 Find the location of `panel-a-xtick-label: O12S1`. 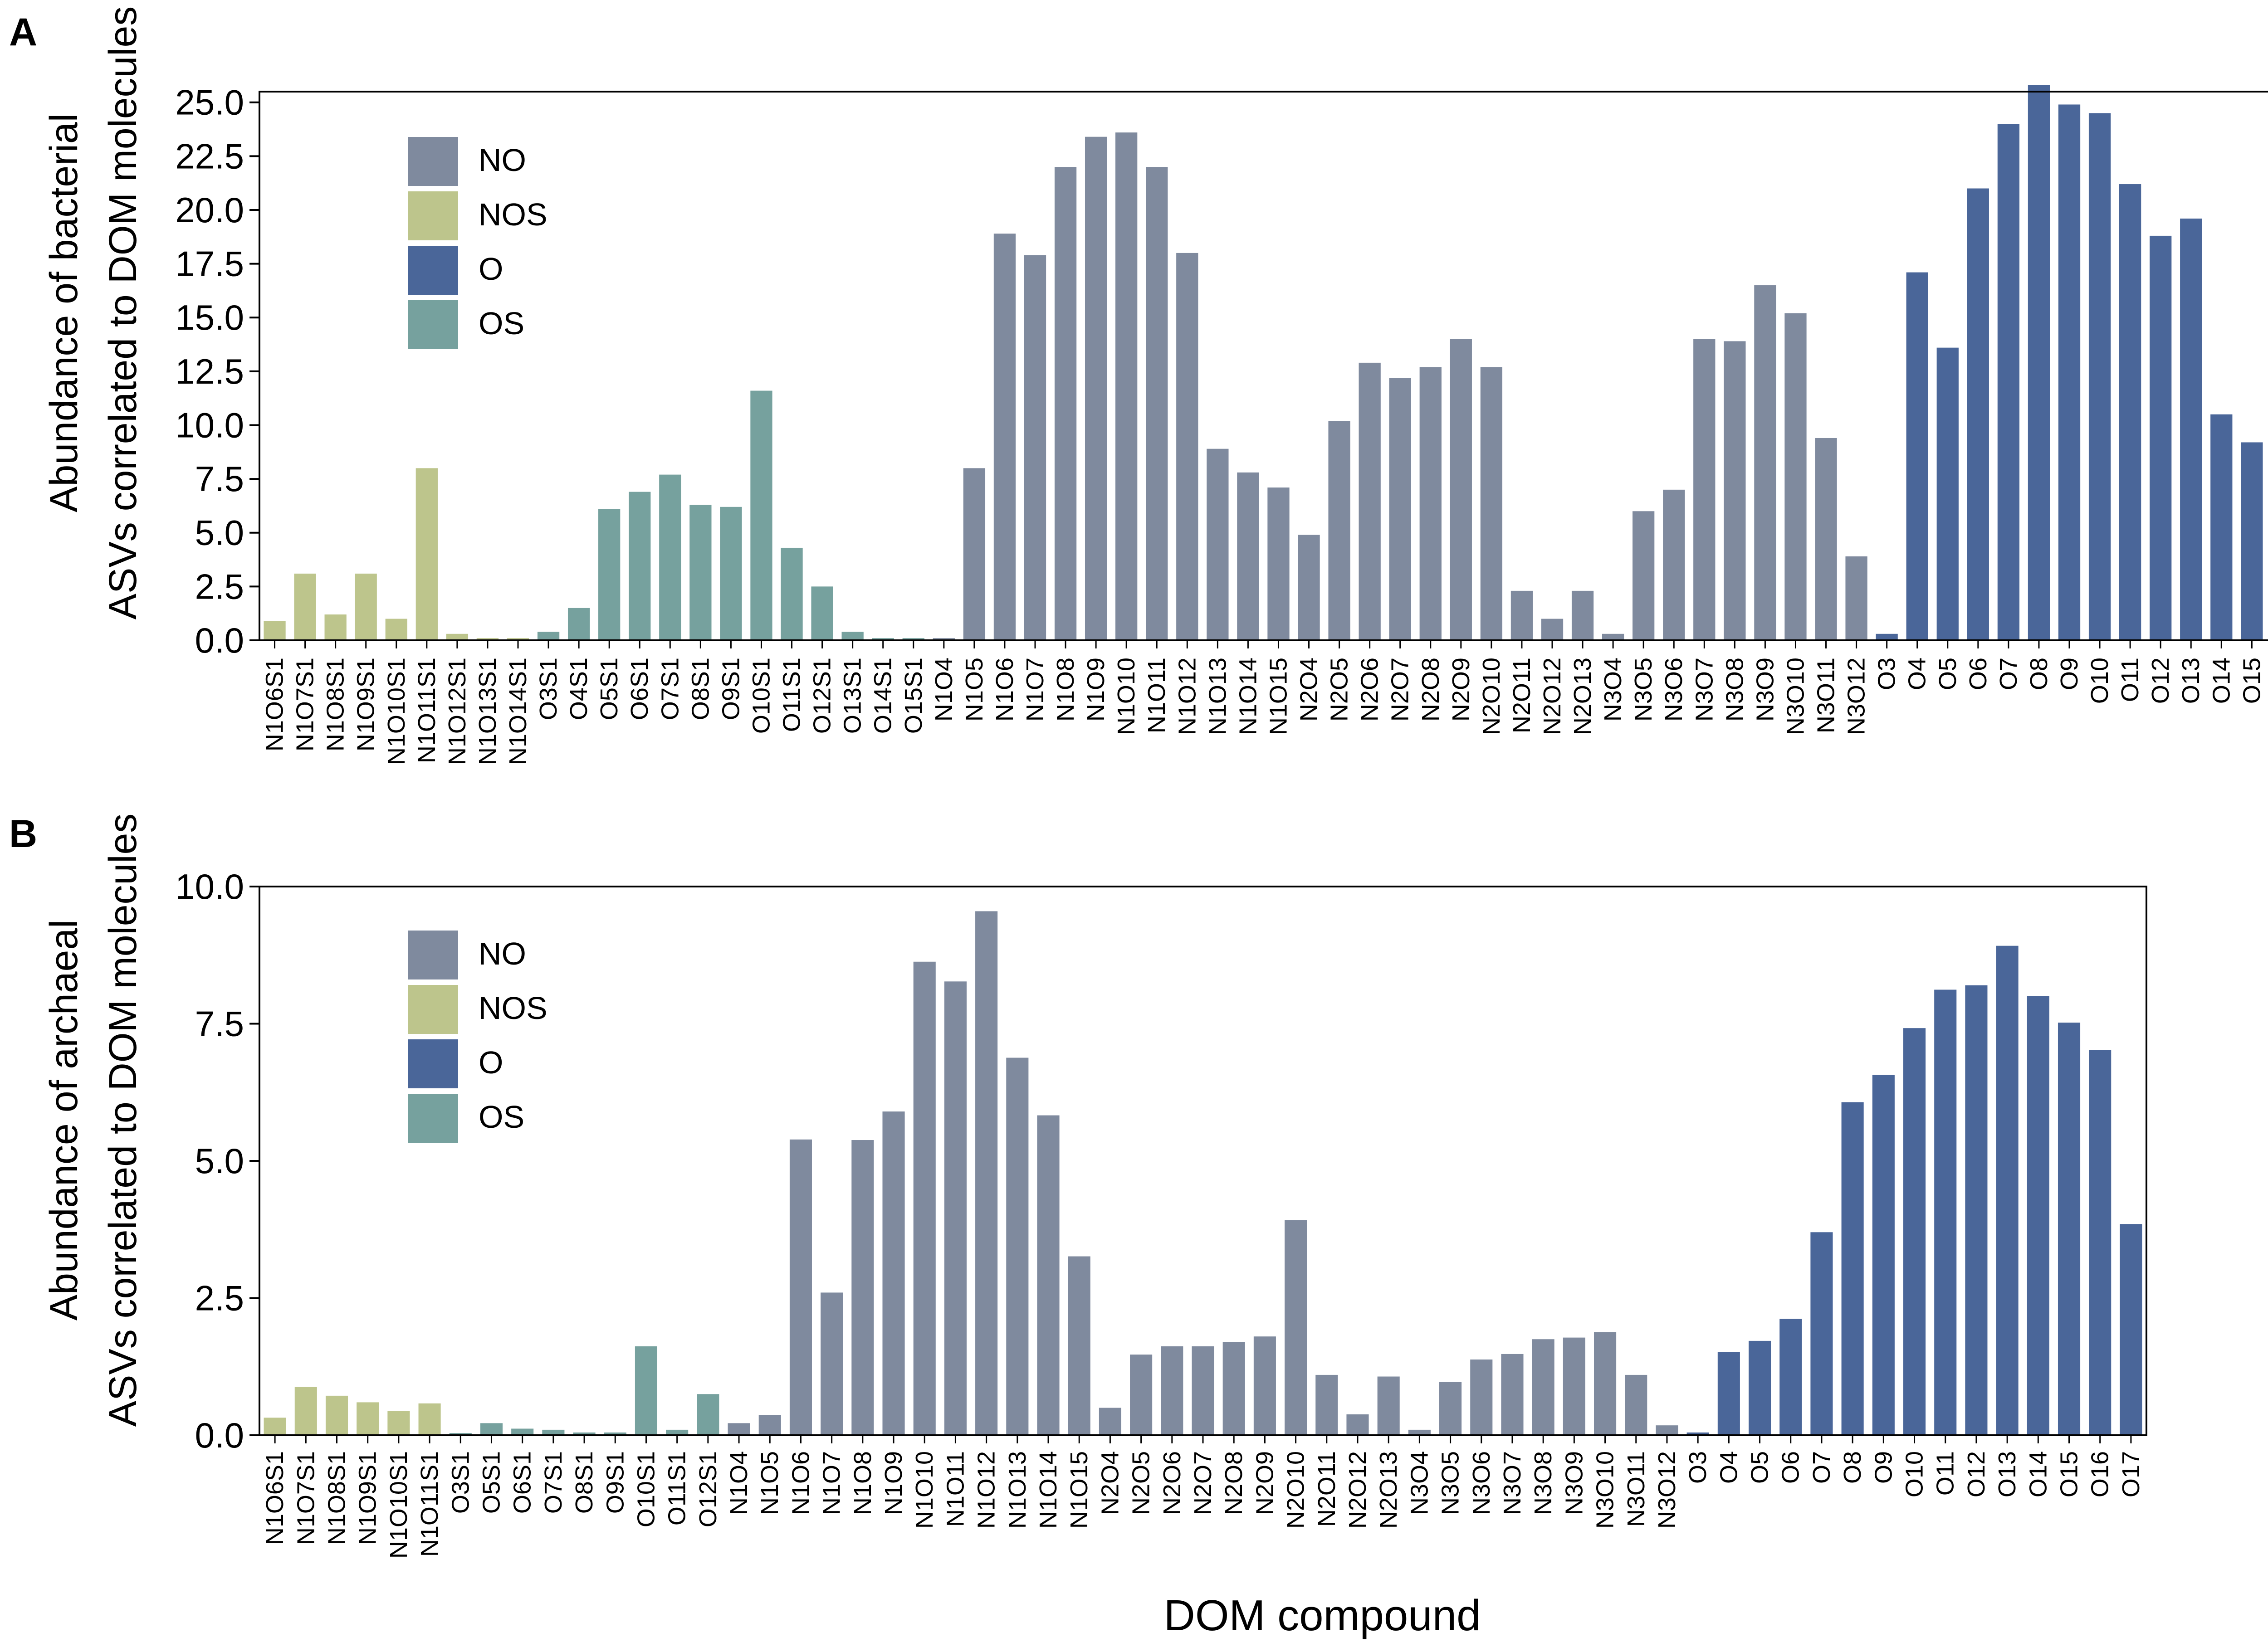

panel-a-xtick-label: O12S1 is located at coordinates (823, 696).